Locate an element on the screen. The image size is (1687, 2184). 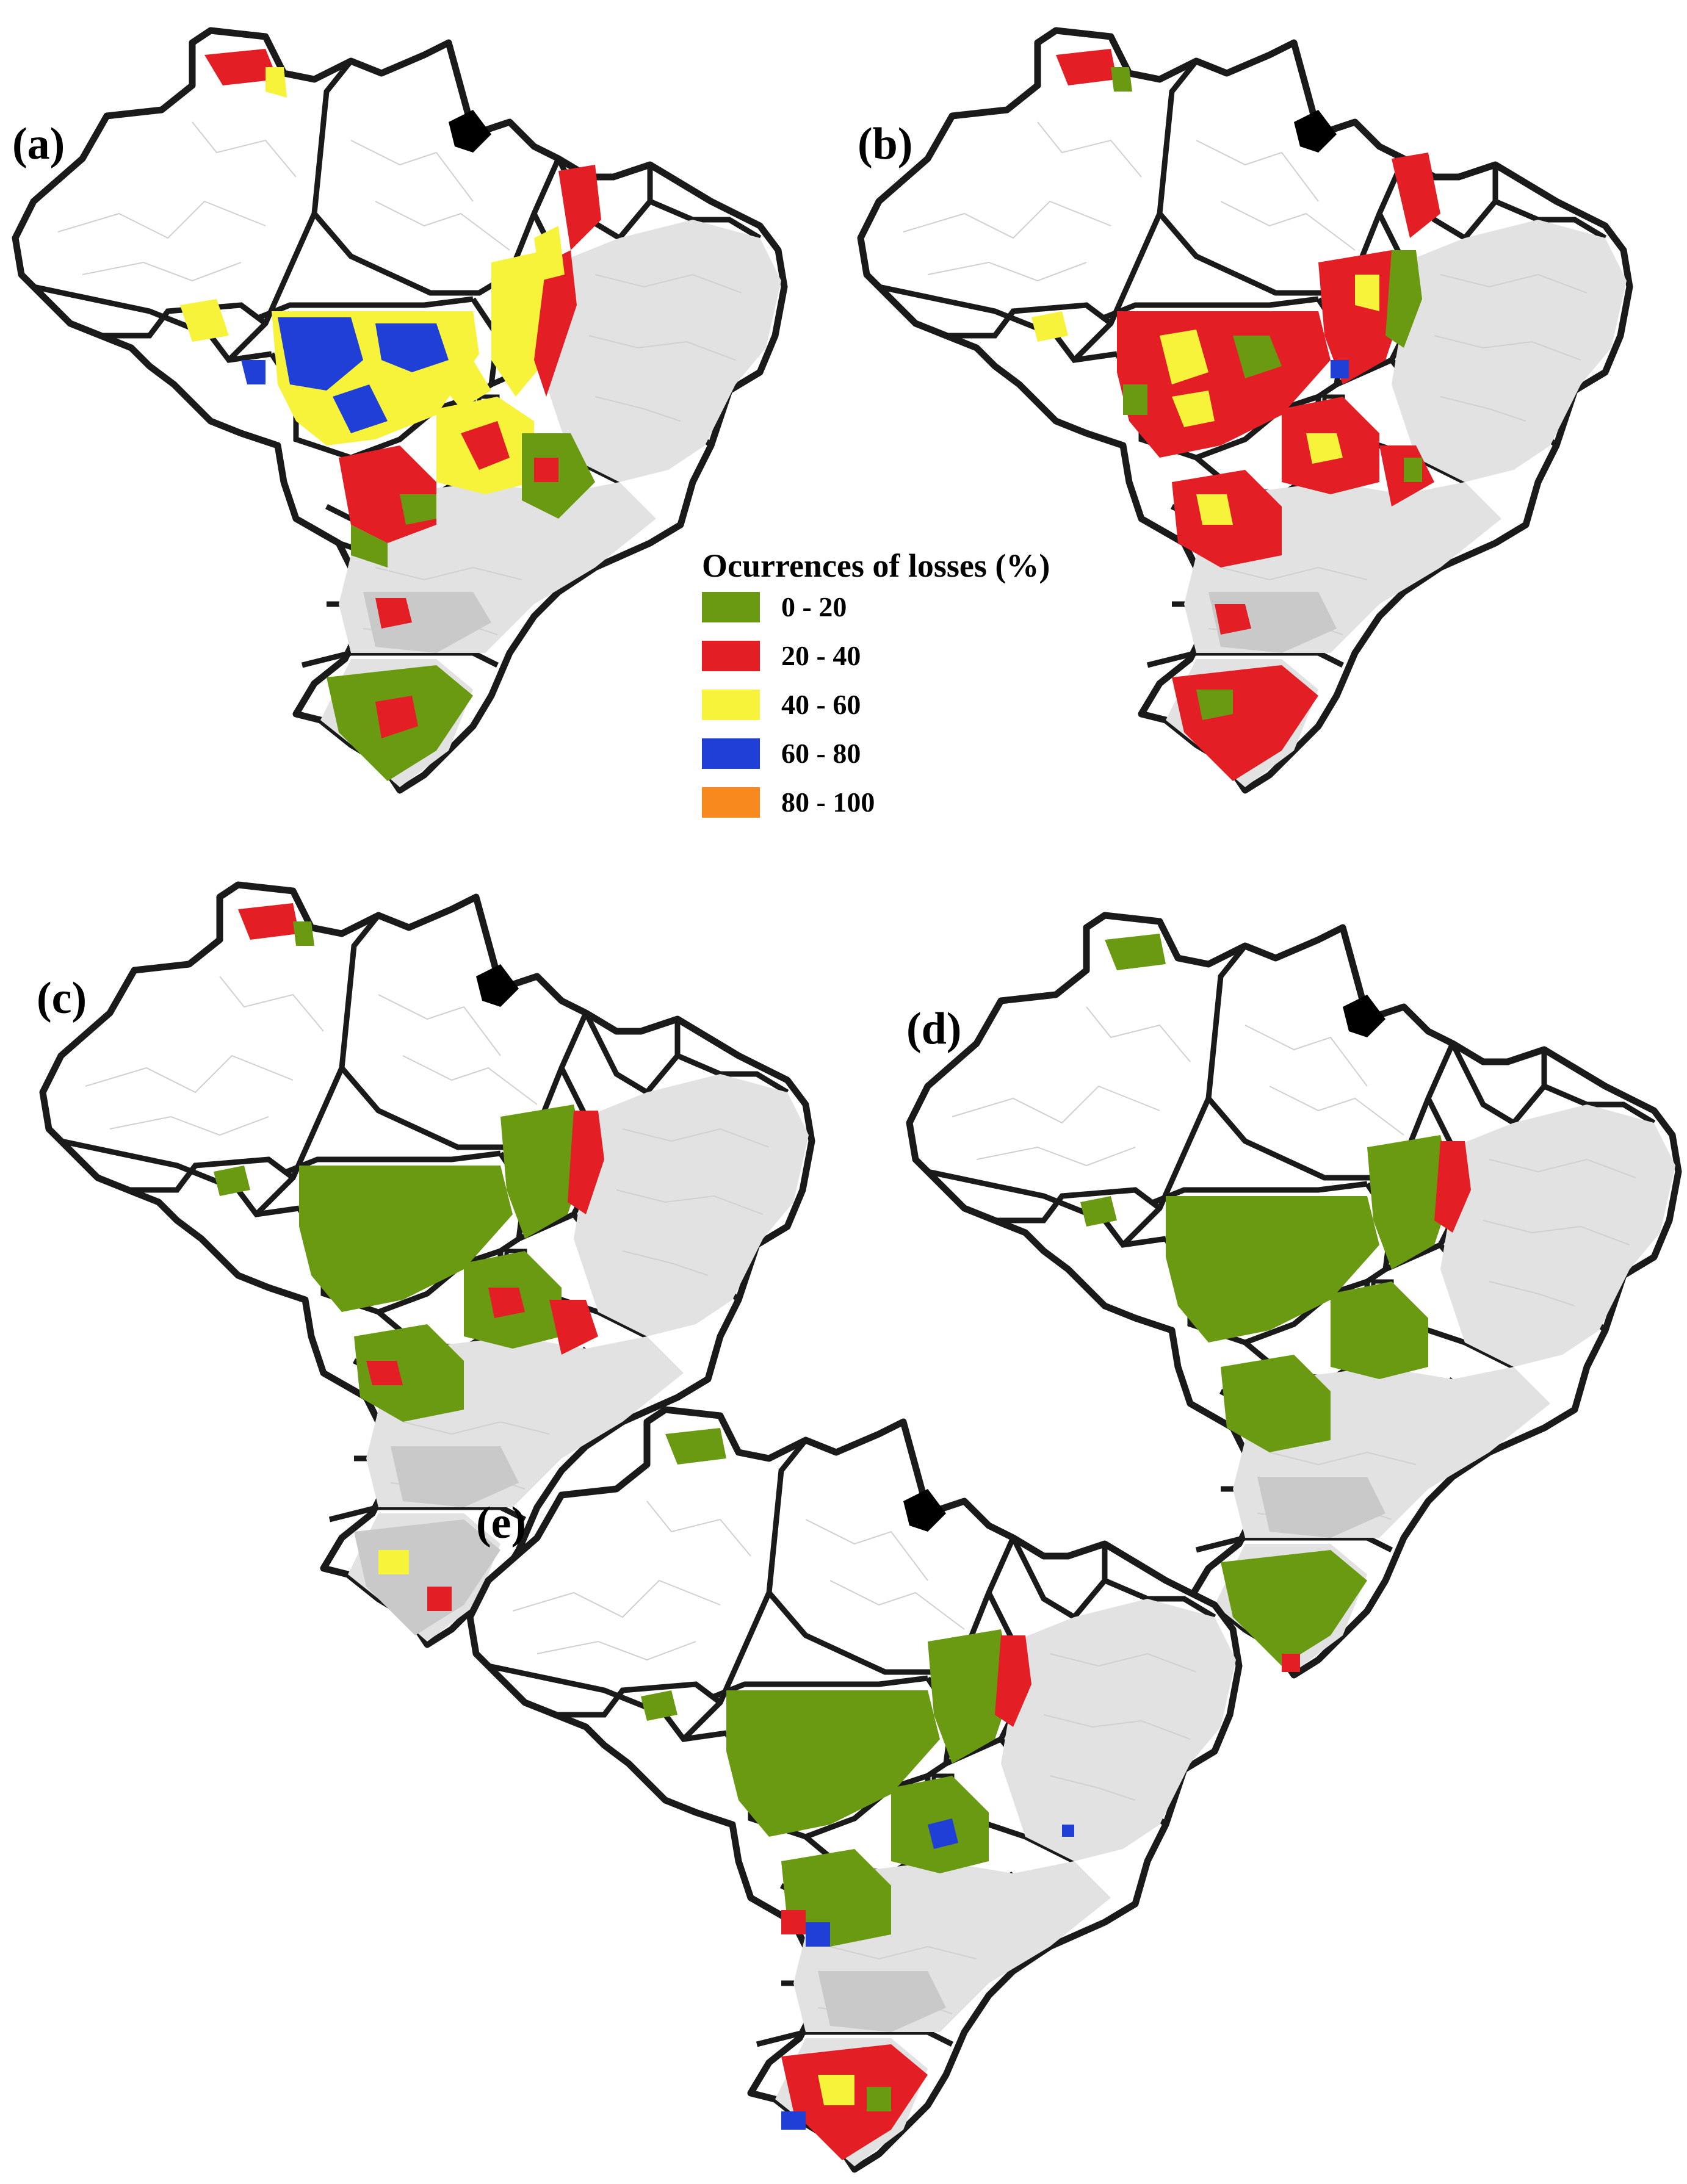
legend-label: 0 - 20 is located at coordinates (814, 606).